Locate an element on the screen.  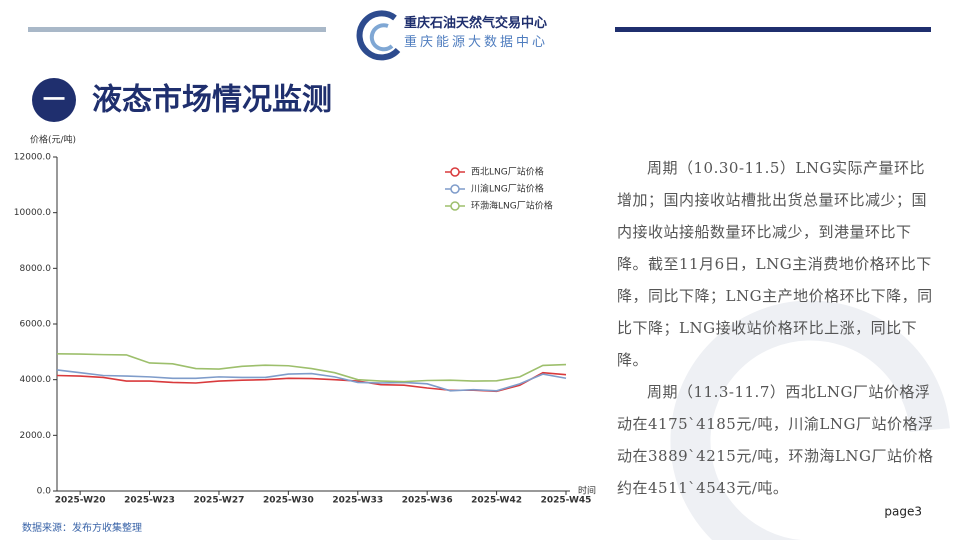
header-bar-left is located at coordinates (177, 29).